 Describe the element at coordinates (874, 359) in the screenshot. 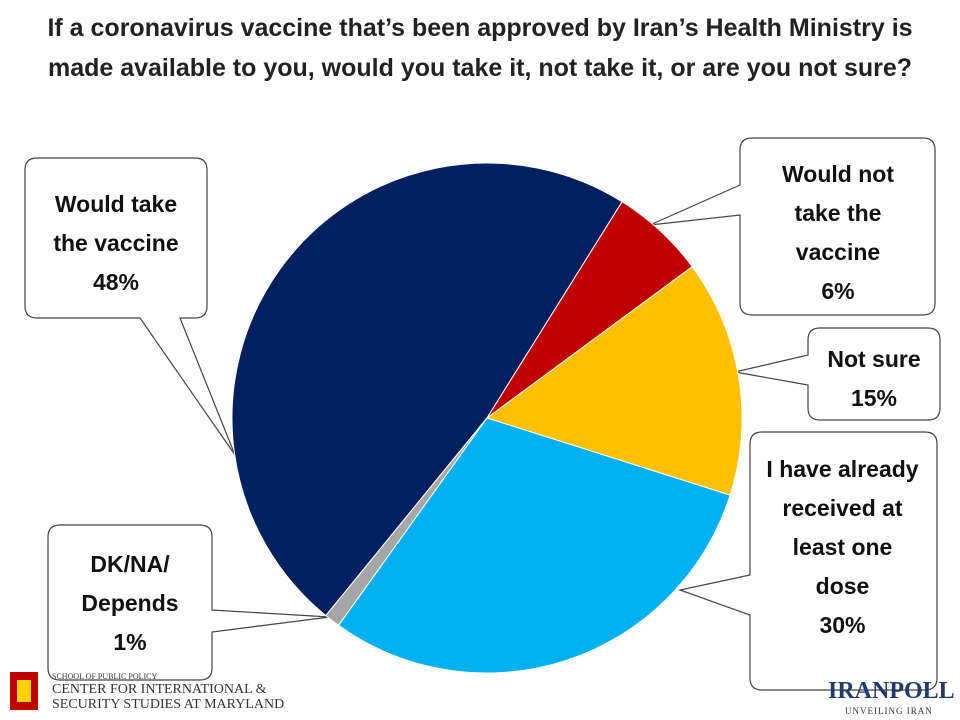

I see `callout-category: Not sure` at that location.